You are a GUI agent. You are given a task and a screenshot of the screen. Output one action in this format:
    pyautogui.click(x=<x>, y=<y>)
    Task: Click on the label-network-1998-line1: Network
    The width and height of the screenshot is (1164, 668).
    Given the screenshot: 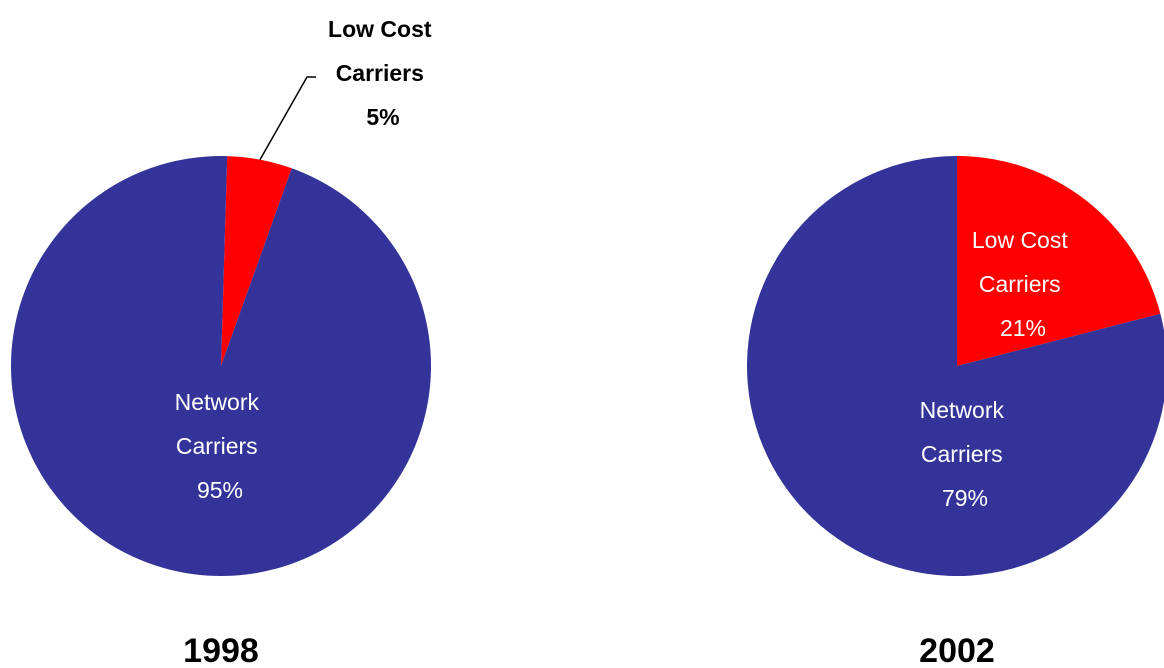 What is the action you would take?
    pyautogui.click(x=217, y=402)
    